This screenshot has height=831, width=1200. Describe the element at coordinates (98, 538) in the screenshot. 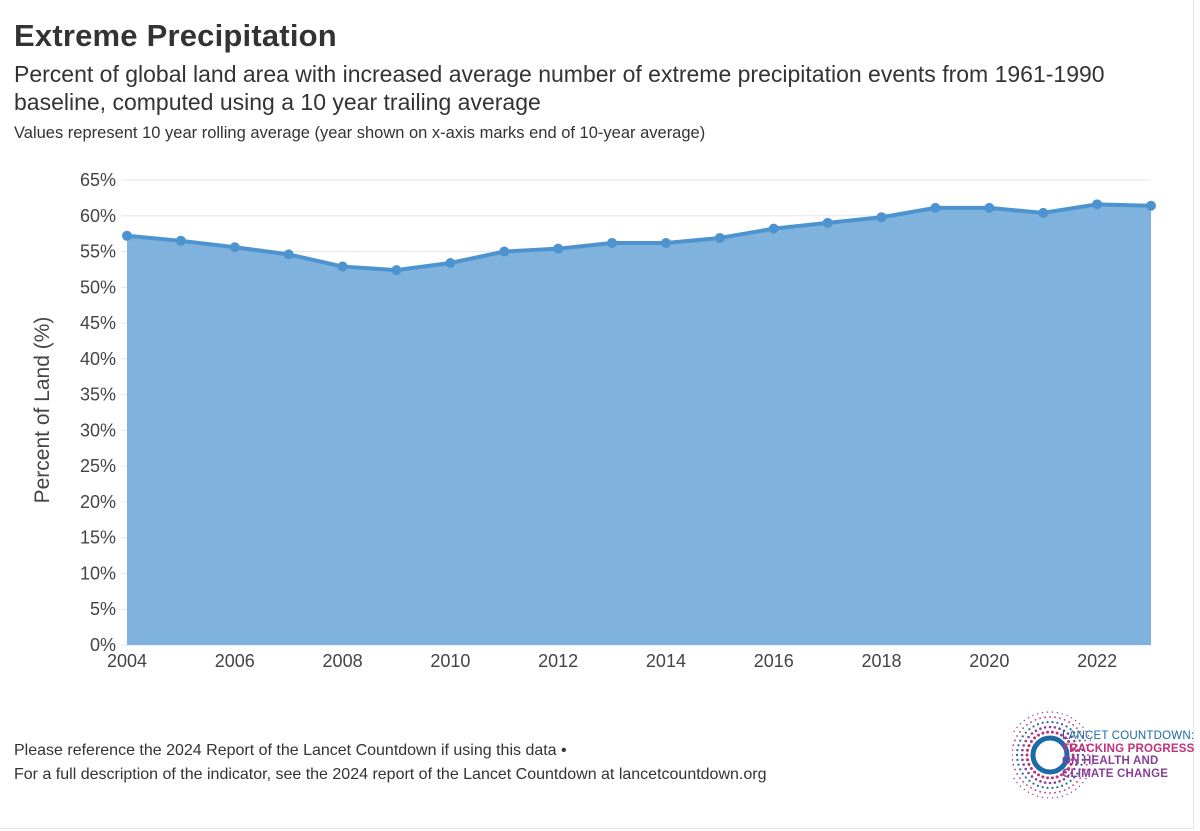

I see `y-tick-label: 15%` at that location.